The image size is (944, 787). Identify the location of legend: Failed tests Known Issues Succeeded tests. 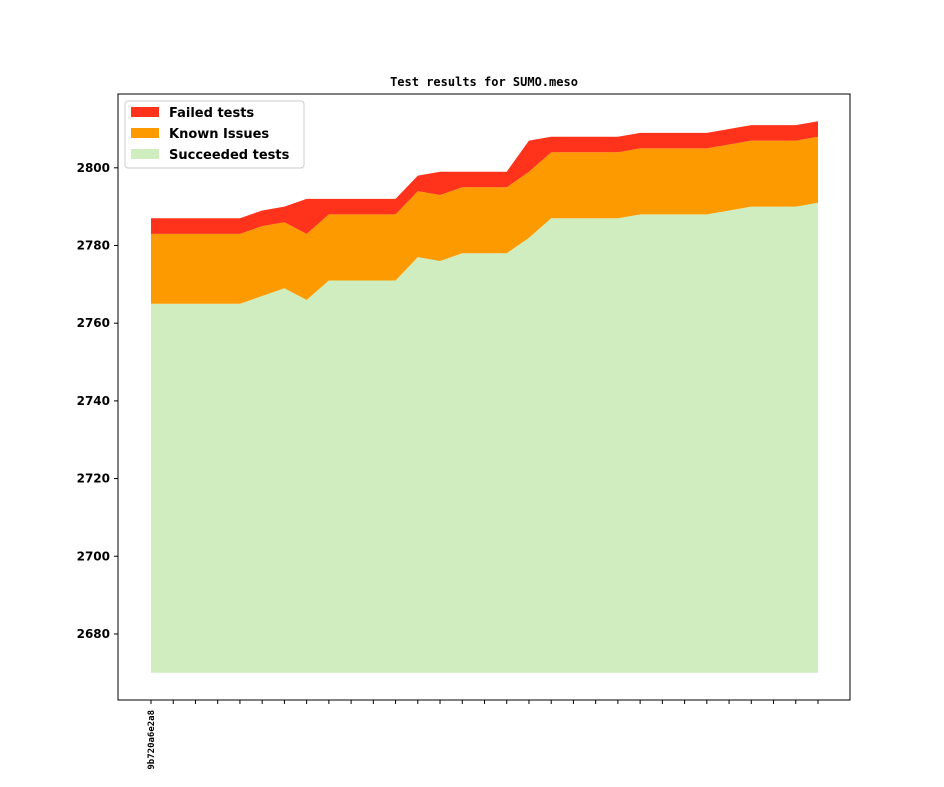
(214, 134).